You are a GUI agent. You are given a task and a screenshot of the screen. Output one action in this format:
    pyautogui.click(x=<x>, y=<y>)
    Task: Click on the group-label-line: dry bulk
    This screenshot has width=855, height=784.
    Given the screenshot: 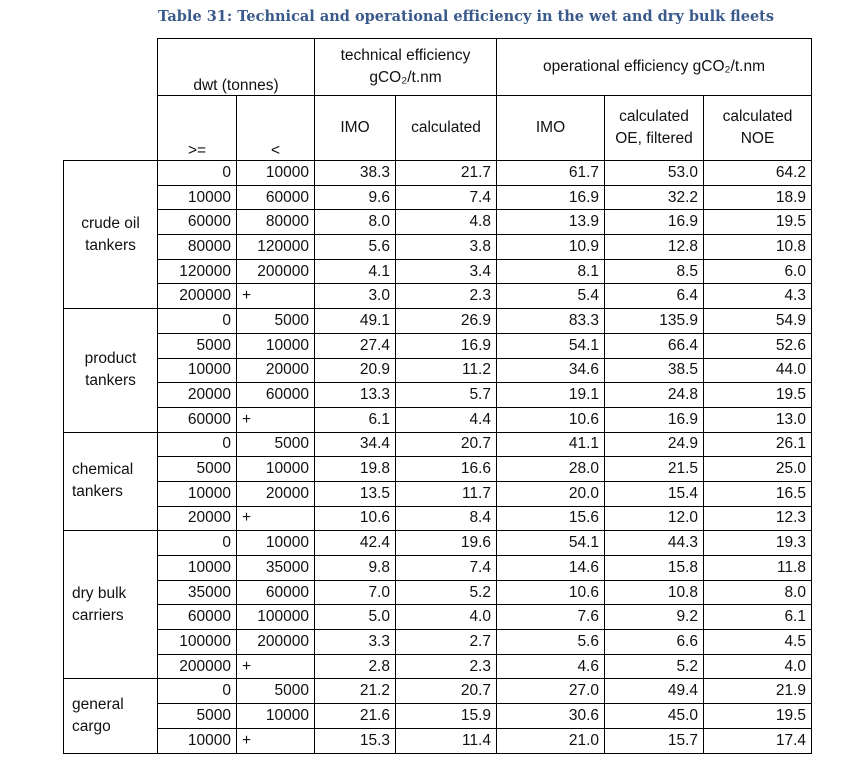 What is the action you would take?
    pyautogui.click(x=99, y=593)
    